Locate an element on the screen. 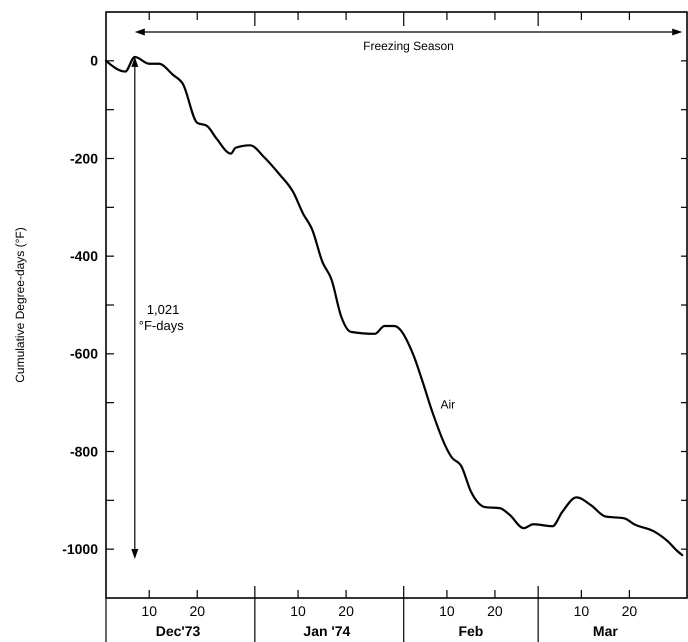  y-tick-label: -200 is located at coordinates (84, 158).